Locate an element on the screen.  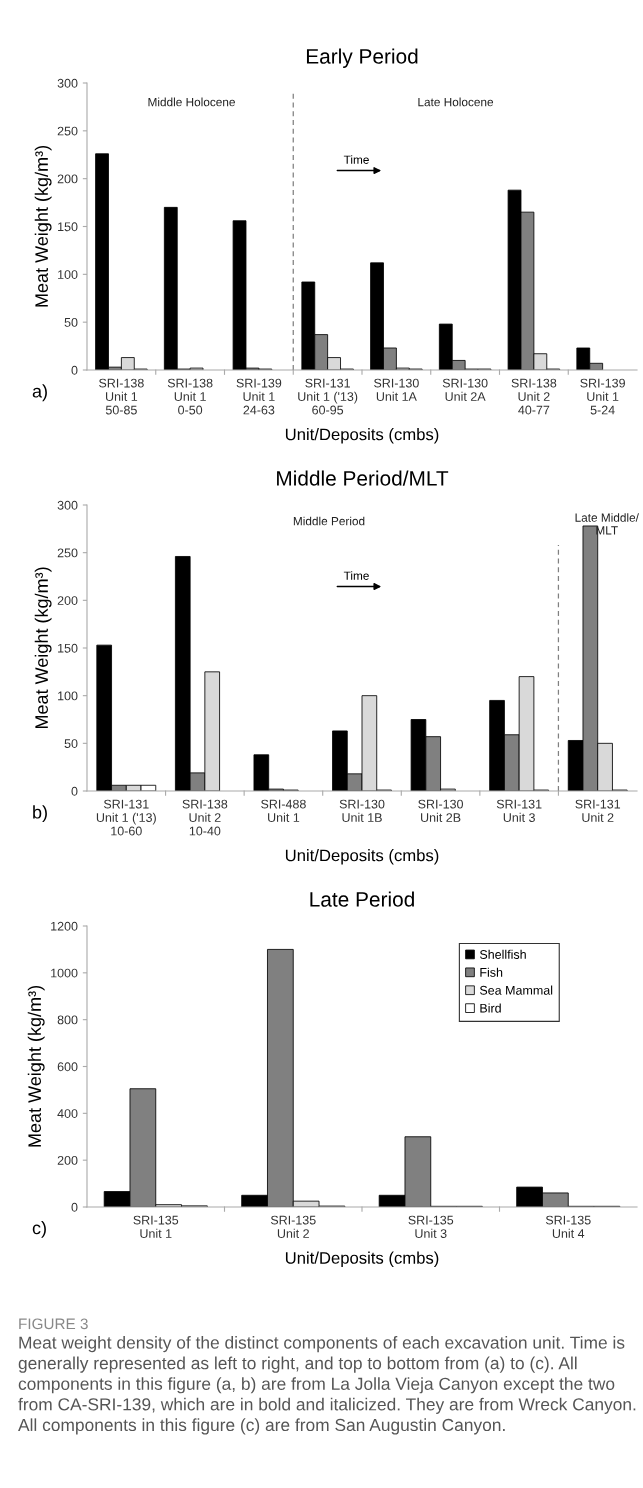
text: c) is located at coordinates (39, 1229).